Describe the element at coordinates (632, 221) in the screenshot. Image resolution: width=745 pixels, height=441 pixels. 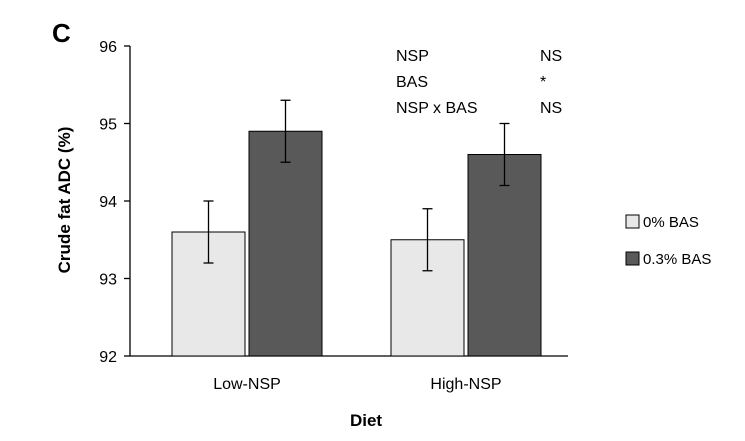
I see `legend-swatch-0pct-bas` at that location.